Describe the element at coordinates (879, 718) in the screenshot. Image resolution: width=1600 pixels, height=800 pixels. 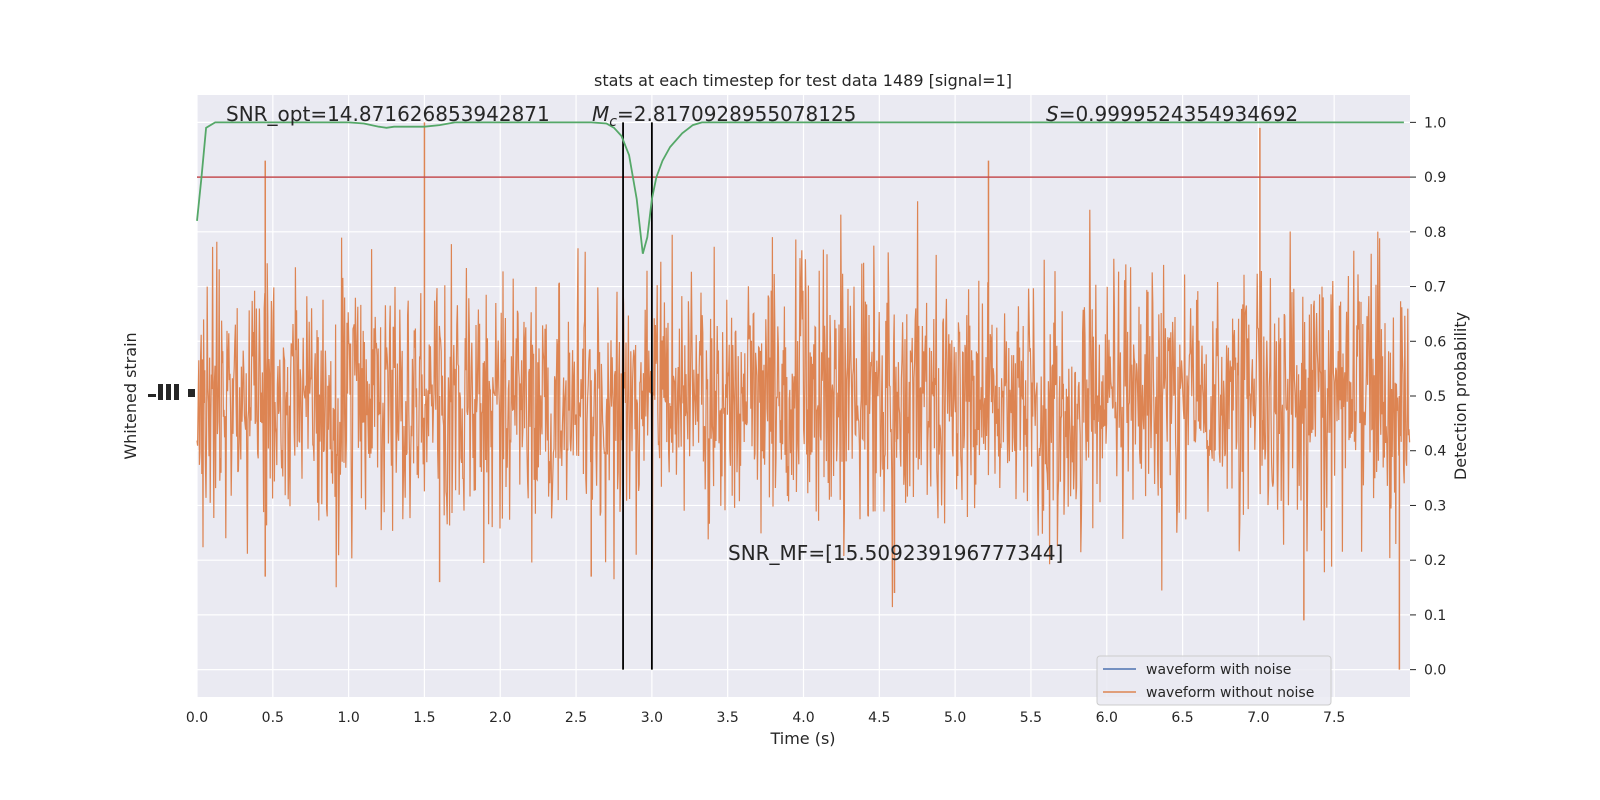
I see `x-tick-label-9: 4.5` at that location.